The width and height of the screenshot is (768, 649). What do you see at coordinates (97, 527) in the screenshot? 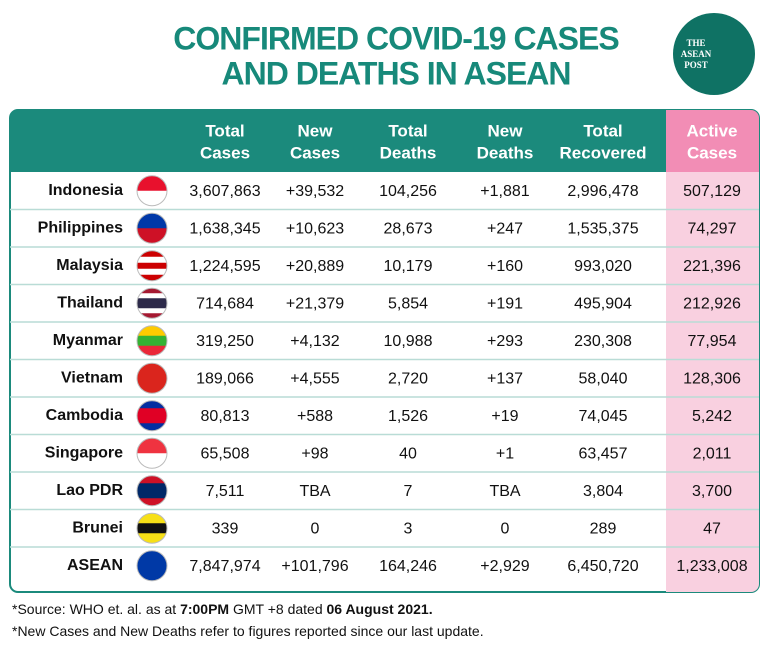
I see `country: Brunei` at bounding box center [97, 527].